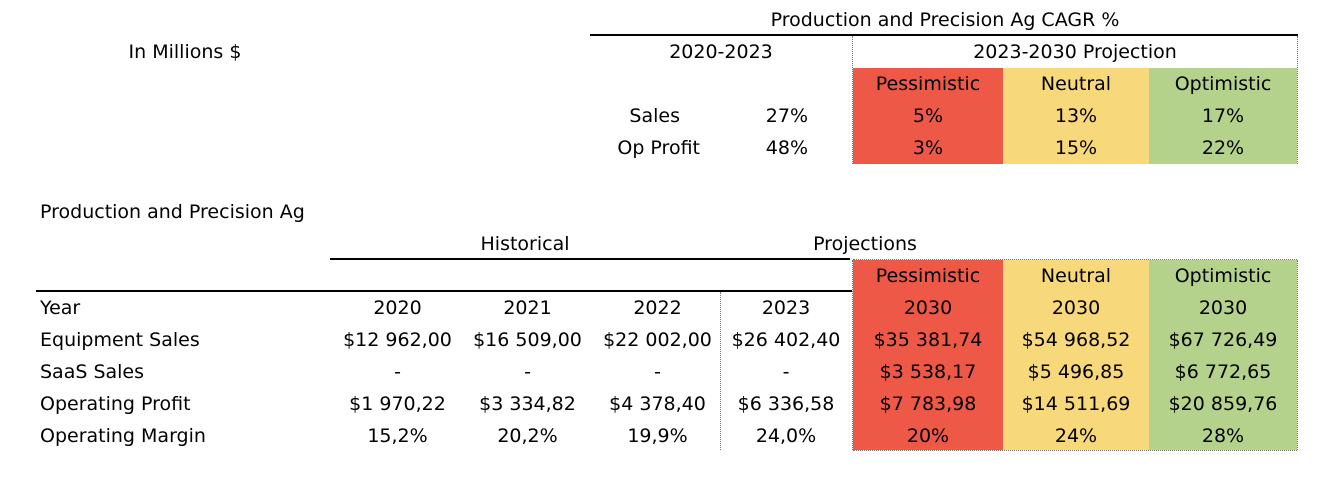 The image size is (1332, 480). I want to click on table-cell: 24,0%, so click(786, 436).